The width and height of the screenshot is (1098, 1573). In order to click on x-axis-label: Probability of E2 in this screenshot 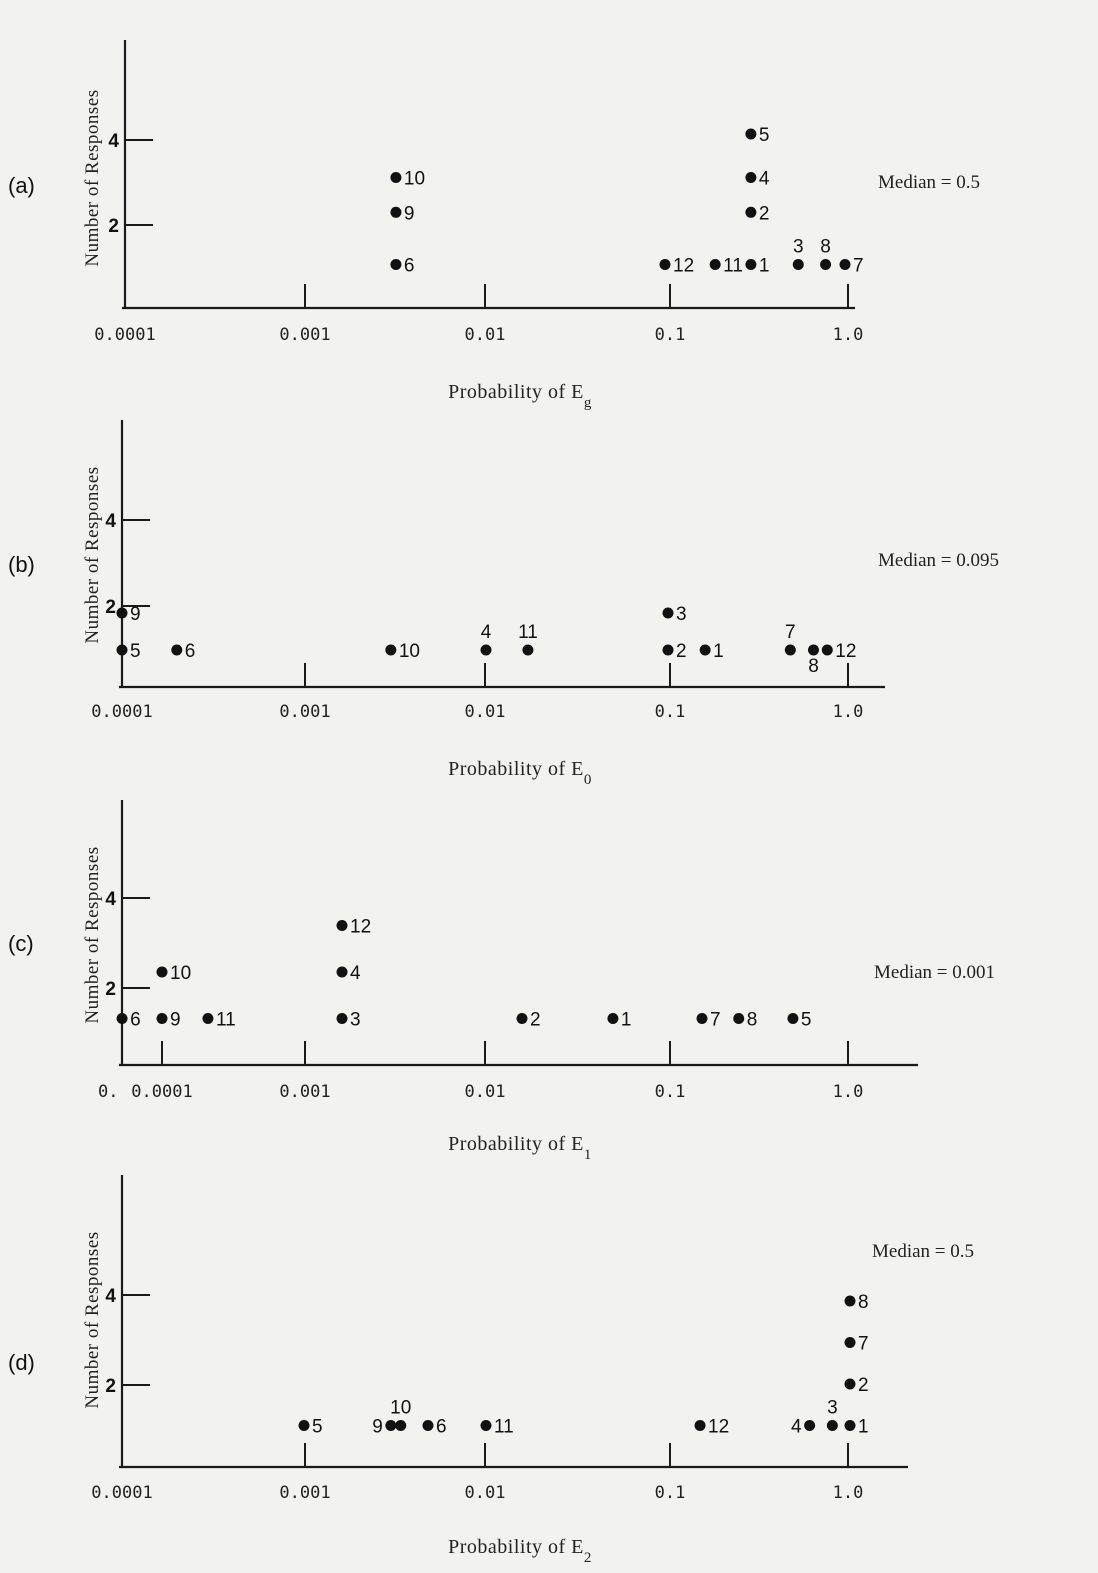, I will do `click(520, 1551)`.